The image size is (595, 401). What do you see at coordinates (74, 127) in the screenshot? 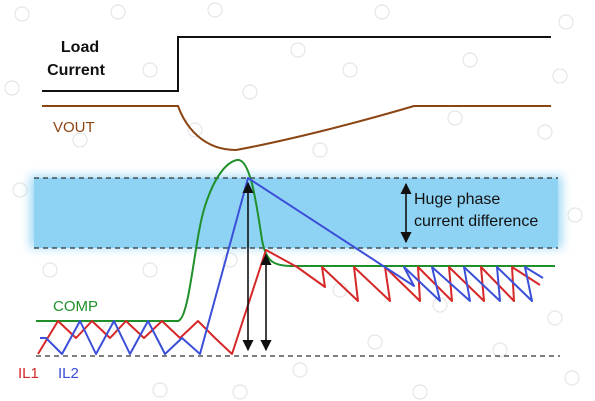
I see `vout-label: VOUT` at bounding box center [74, 127].